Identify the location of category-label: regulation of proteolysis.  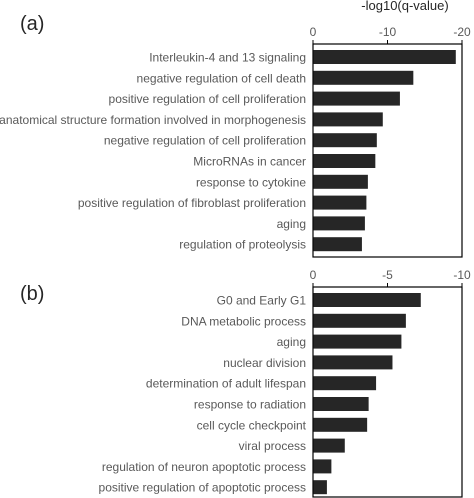
(242, 245).